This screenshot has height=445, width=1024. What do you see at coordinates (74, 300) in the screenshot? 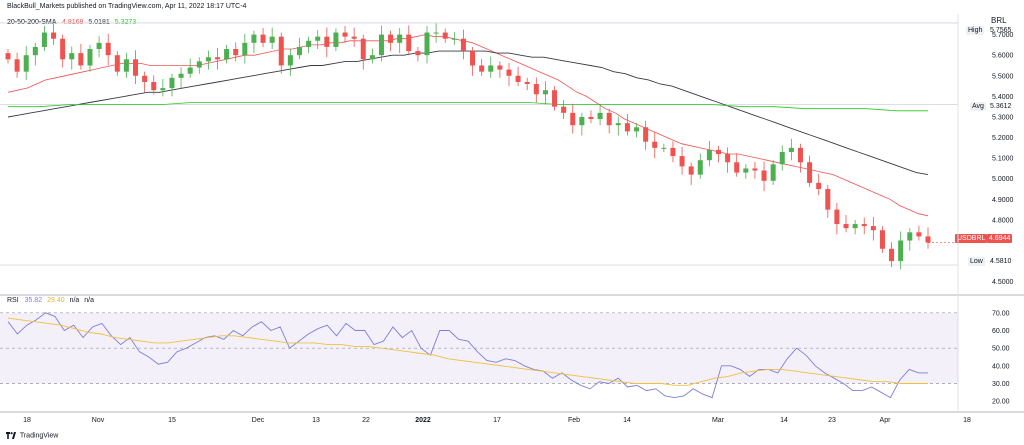
I see `rsi-na-1: n/a` at bounding box center [74, 300].